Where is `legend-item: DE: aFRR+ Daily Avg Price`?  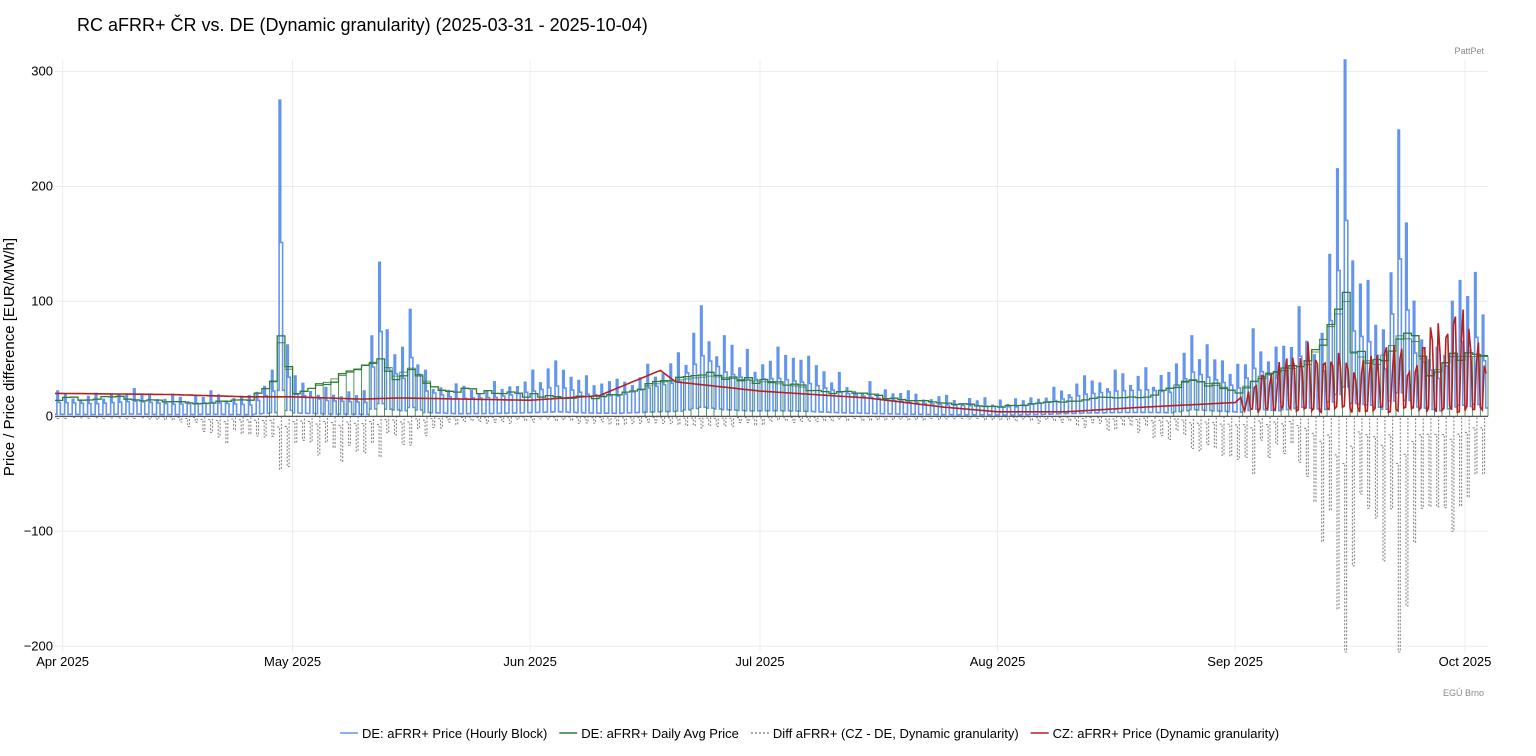 legend-item: DE: aFRR+ Daily Avg Price is located at coordinates (649, 733).